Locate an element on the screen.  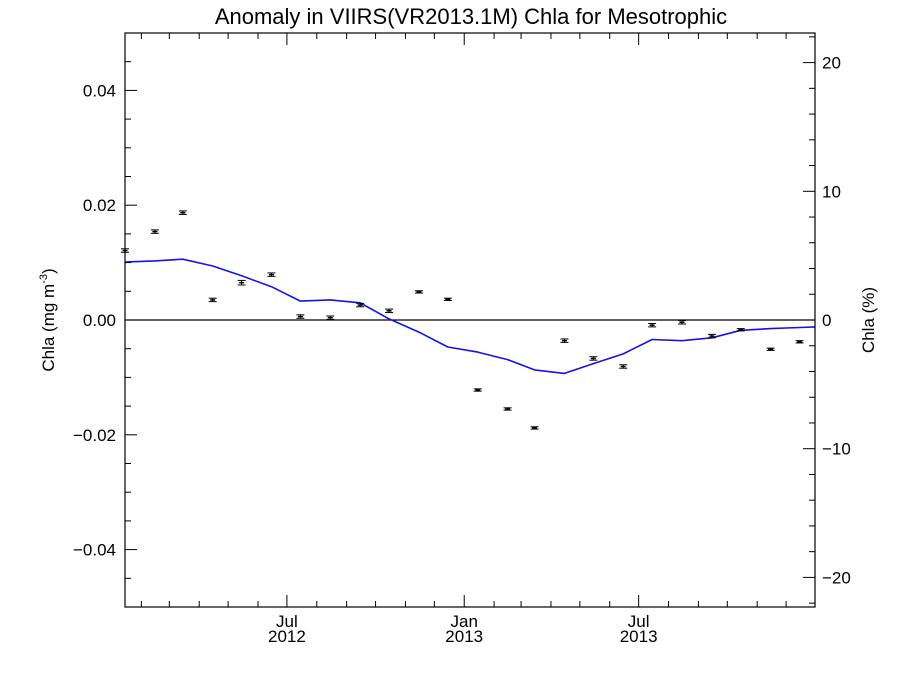
y-axis-left-title-base: Chla (mg m is located at coordinates (48, 328).